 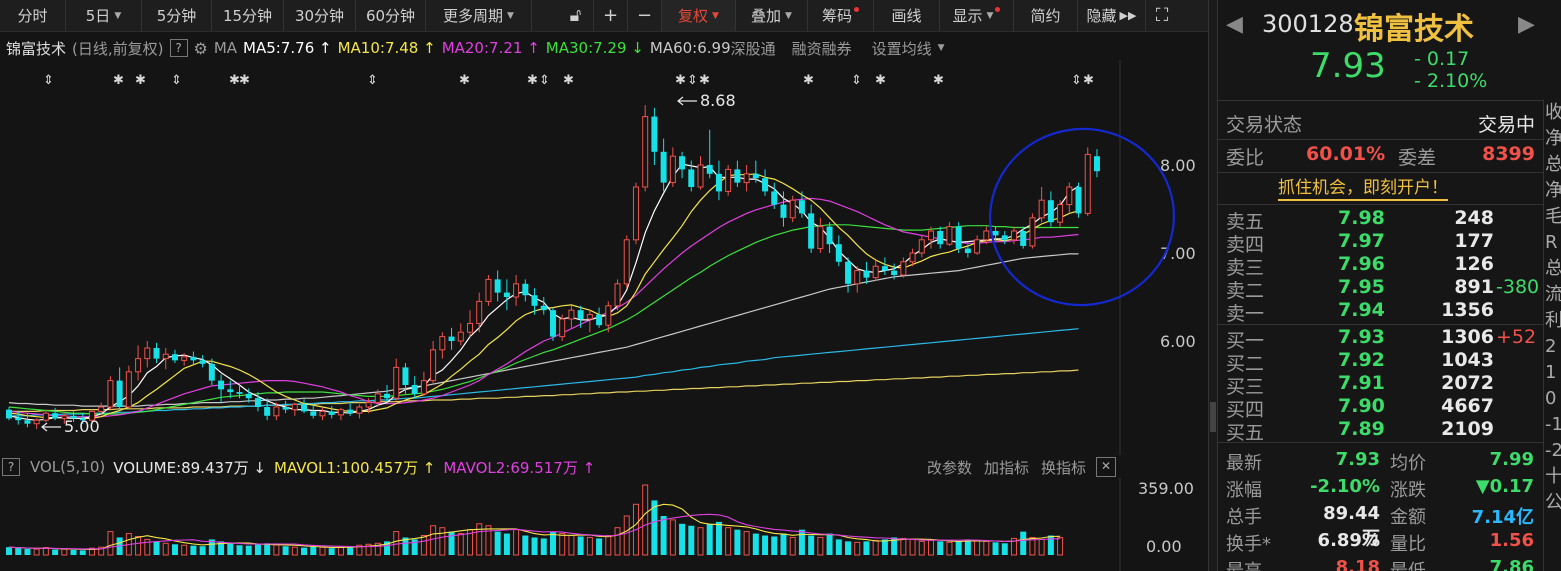 I want to click on next-stock-icon: ▶, so click(x=1526, y=24).